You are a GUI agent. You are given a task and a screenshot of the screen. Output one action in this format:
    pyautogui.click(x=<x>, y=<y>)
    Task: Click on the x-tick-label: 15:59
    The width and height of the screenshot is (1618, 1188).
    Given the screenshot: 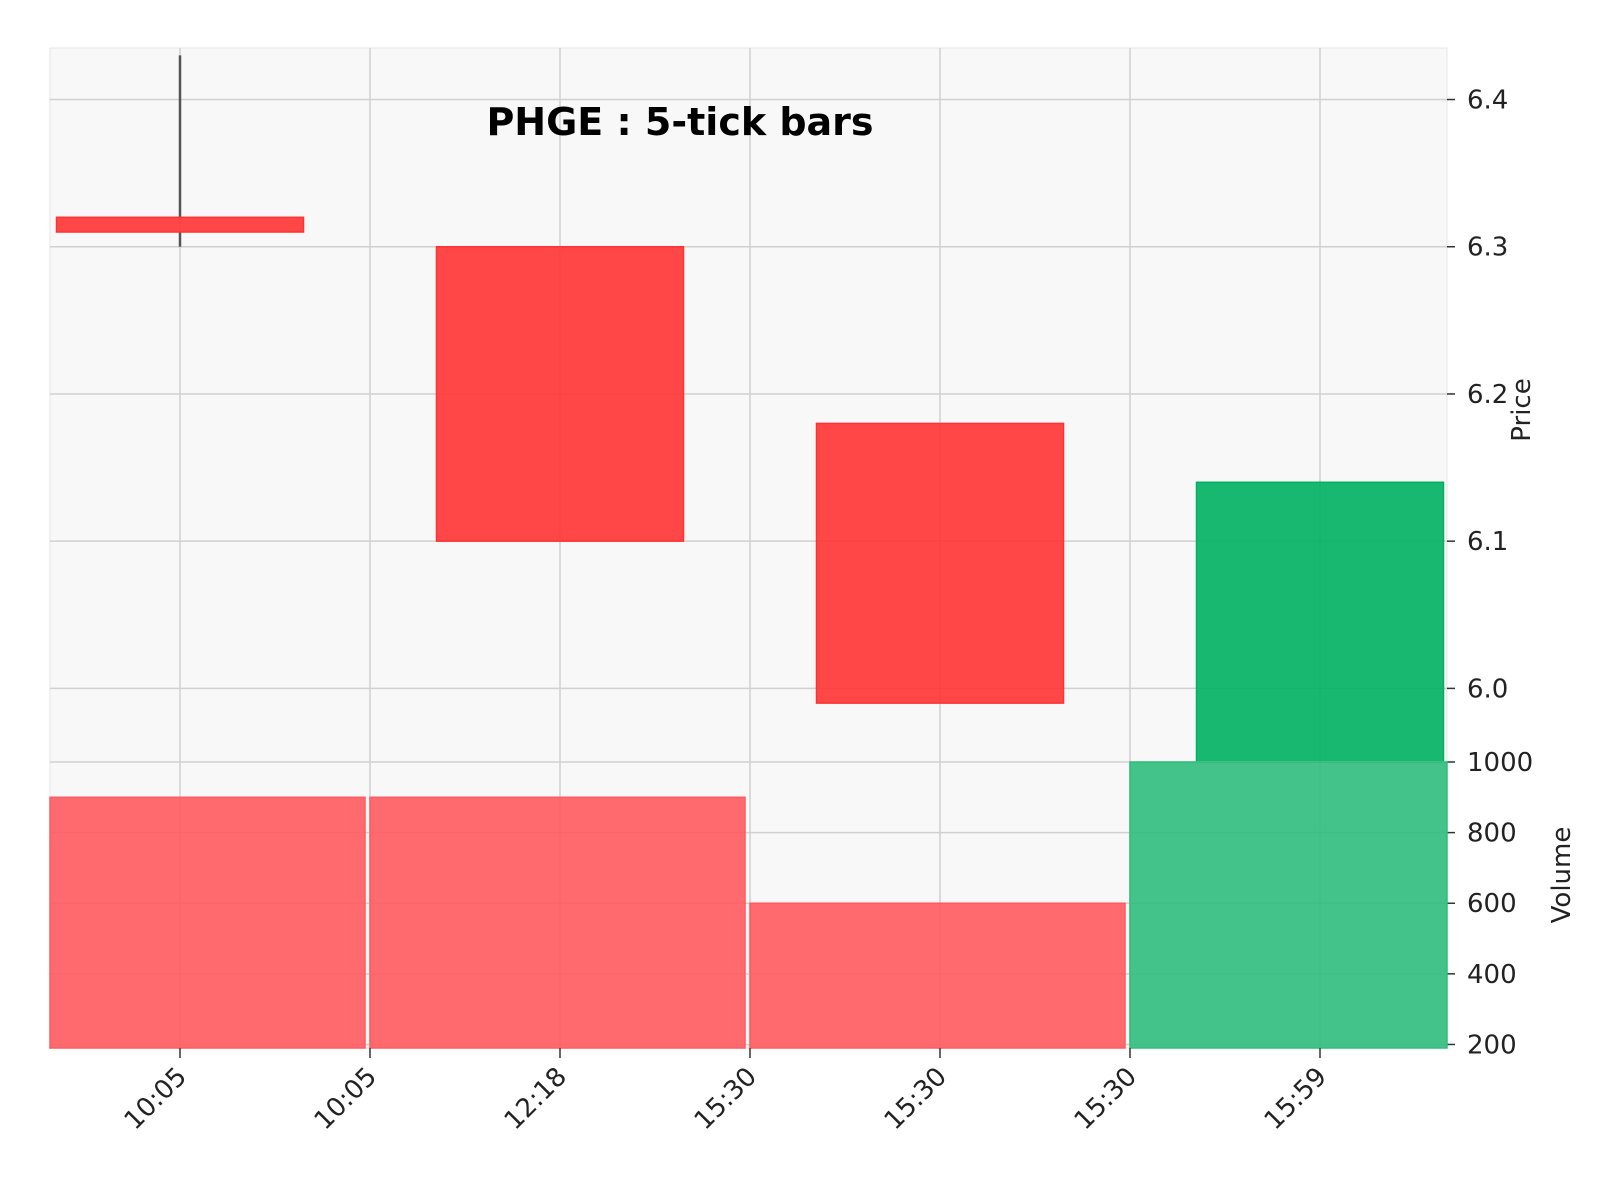 What is the action you would take?
    pyautogui.click(x=1296, y=1099)
    